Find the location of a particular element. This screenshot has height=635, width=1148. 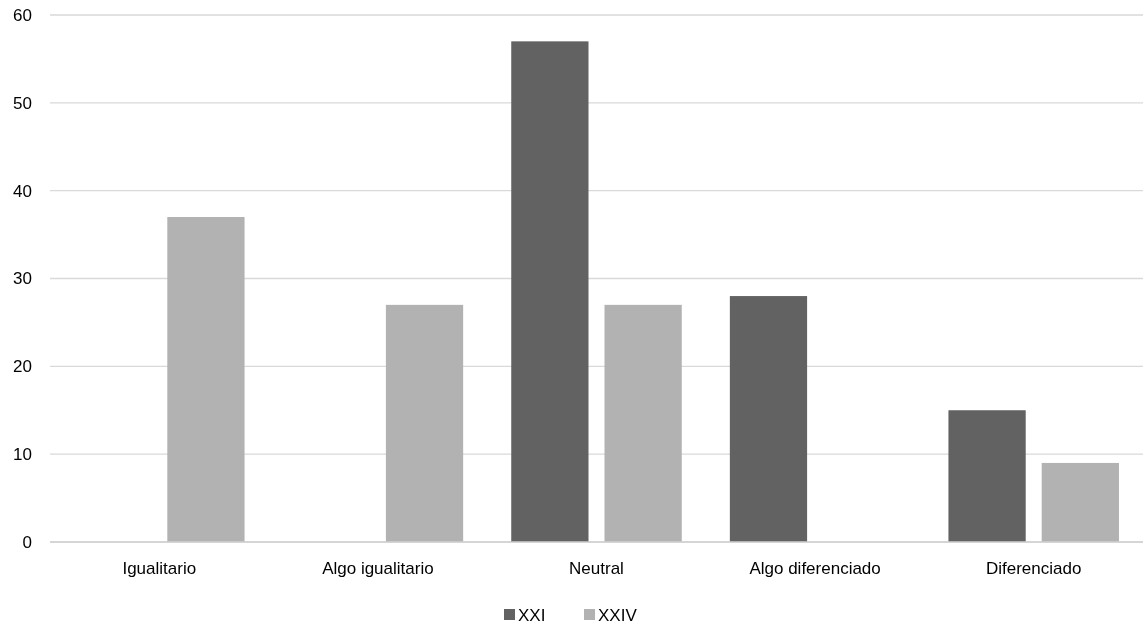

y-tick-label: 40 is located at coordinates (22, 191).